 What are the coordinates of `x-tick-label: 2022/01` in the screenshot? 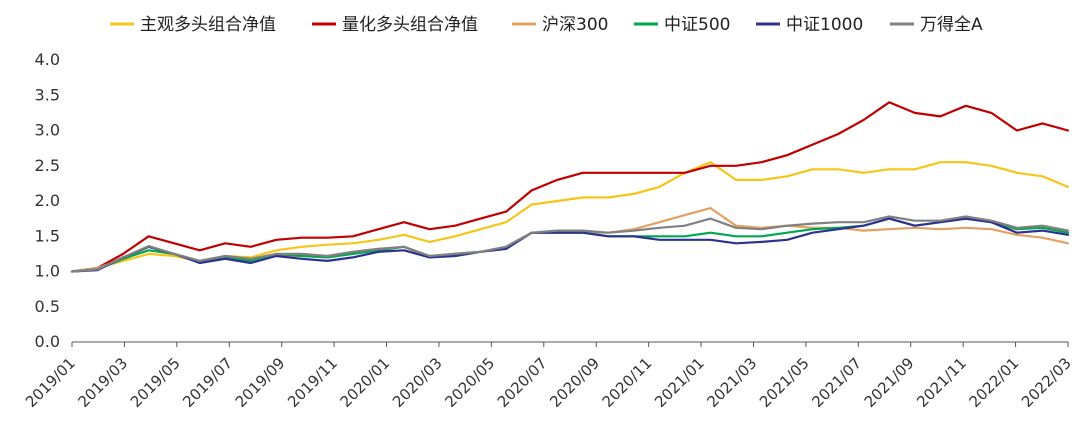 It's located at (994, 382).